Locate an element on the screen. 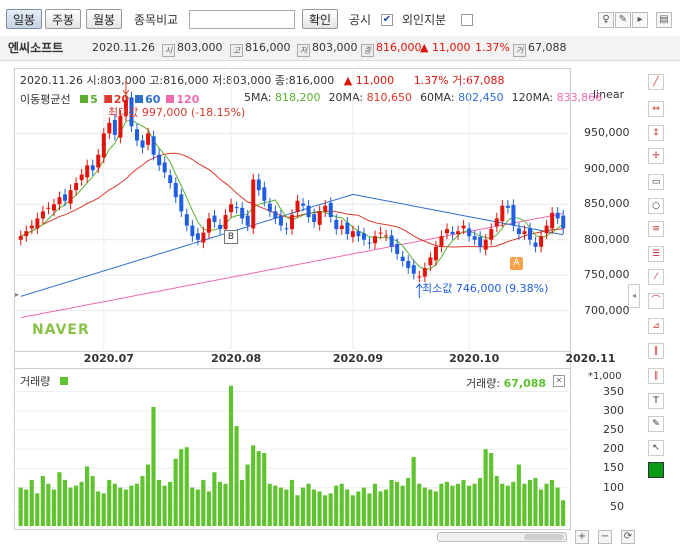  zoom-in-button: + is located at coordinates (582, 537).